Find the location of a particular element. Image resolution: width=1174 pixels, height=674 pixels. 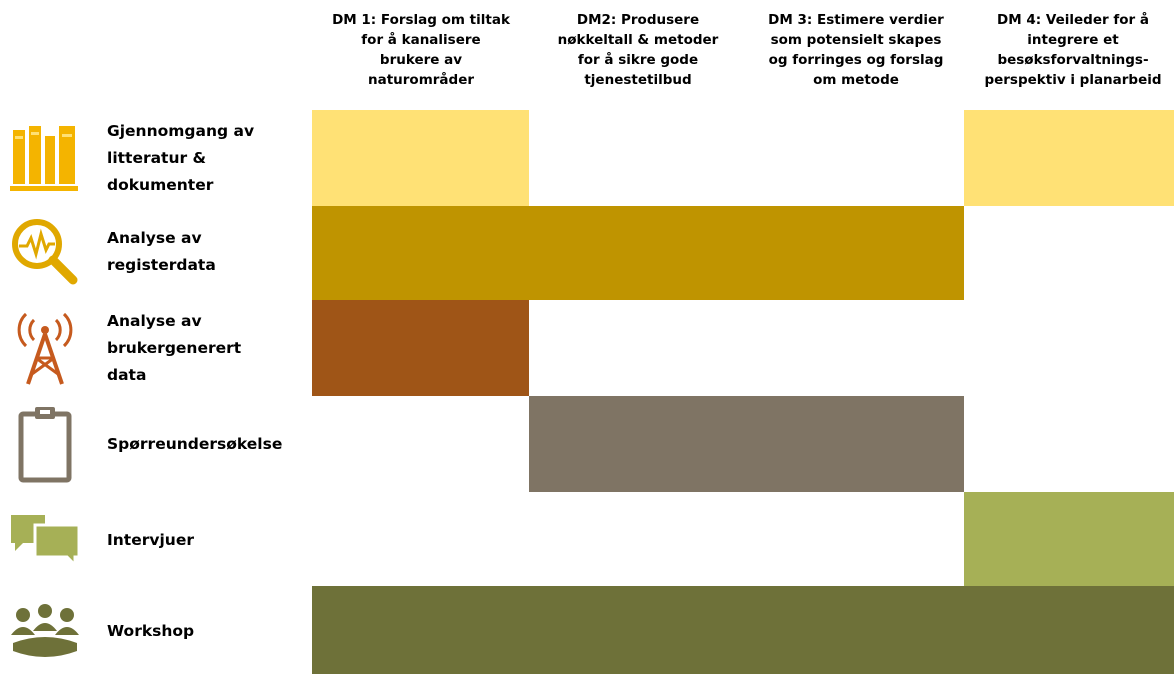

row-survey: Spørreundersøkelse is located at coordinates (587, 444).